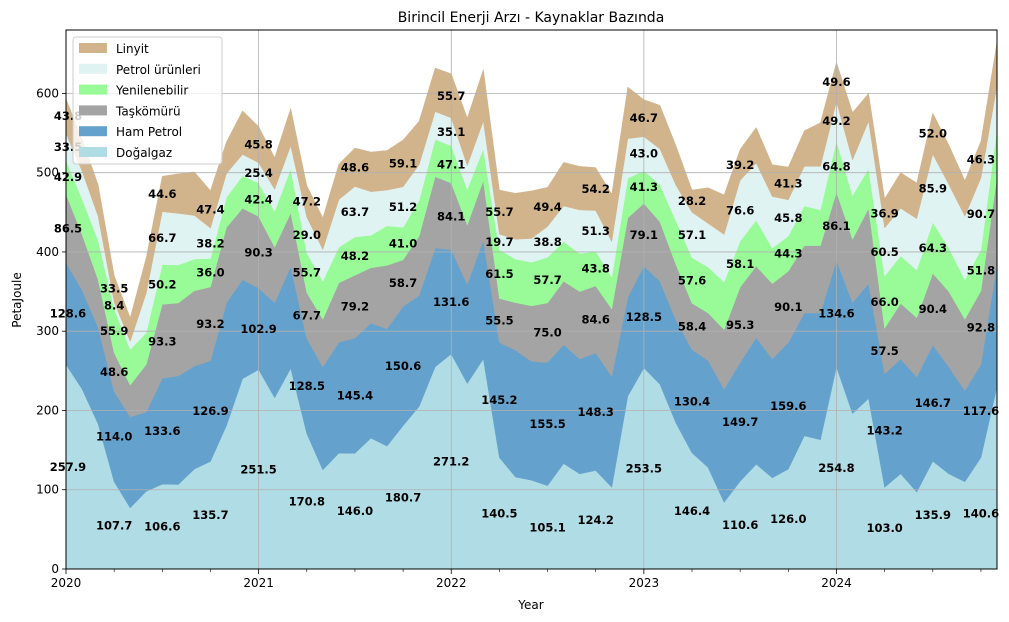 This screenshot has width=1009, height=622. I want to click on data-label: 47.4, so click(210, 209).